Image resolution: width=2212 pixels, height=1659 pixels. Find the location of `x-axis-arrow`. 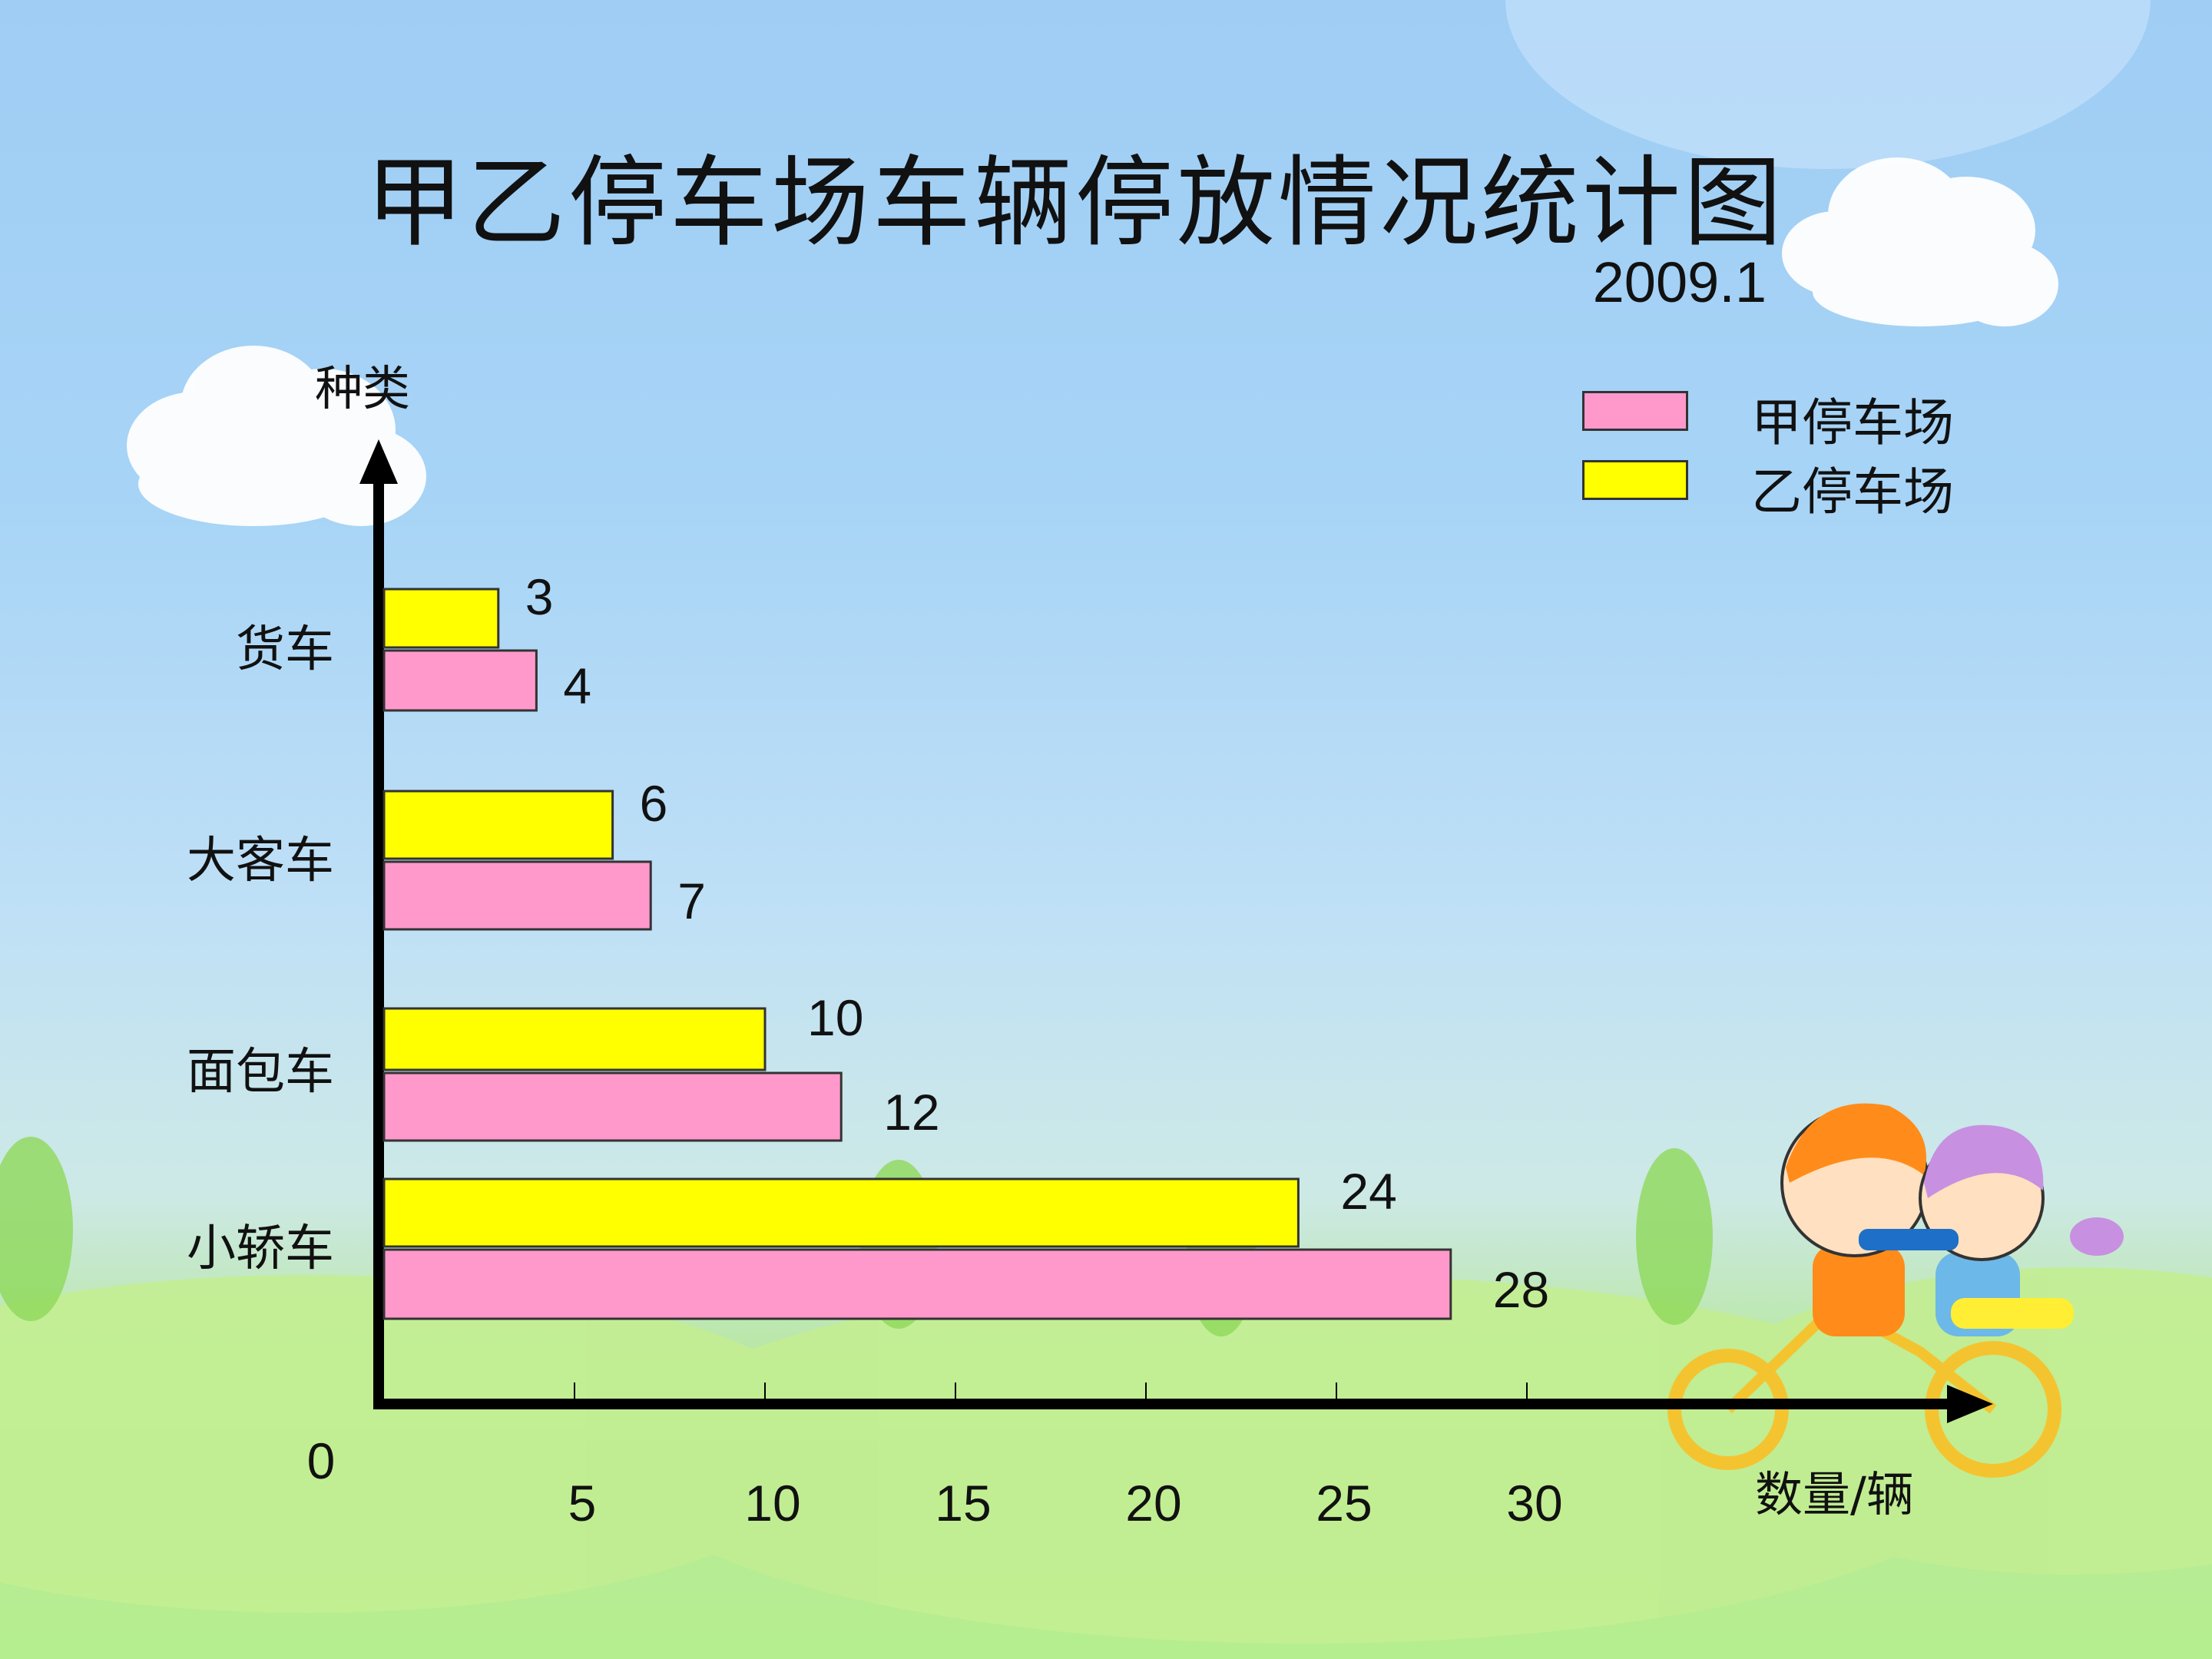

x-axis-arrow is located at coordinates (1970, 1404).